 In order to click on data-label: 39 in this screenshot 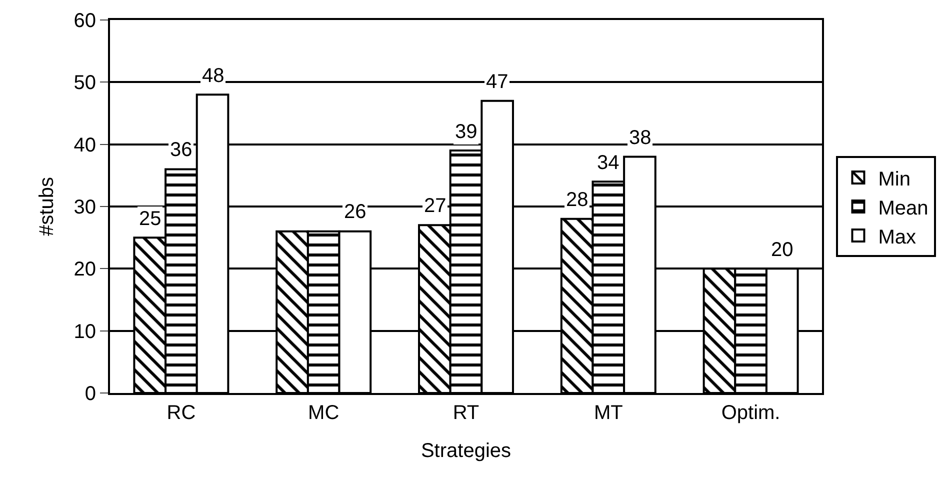, I will do `click(466, 132)`.